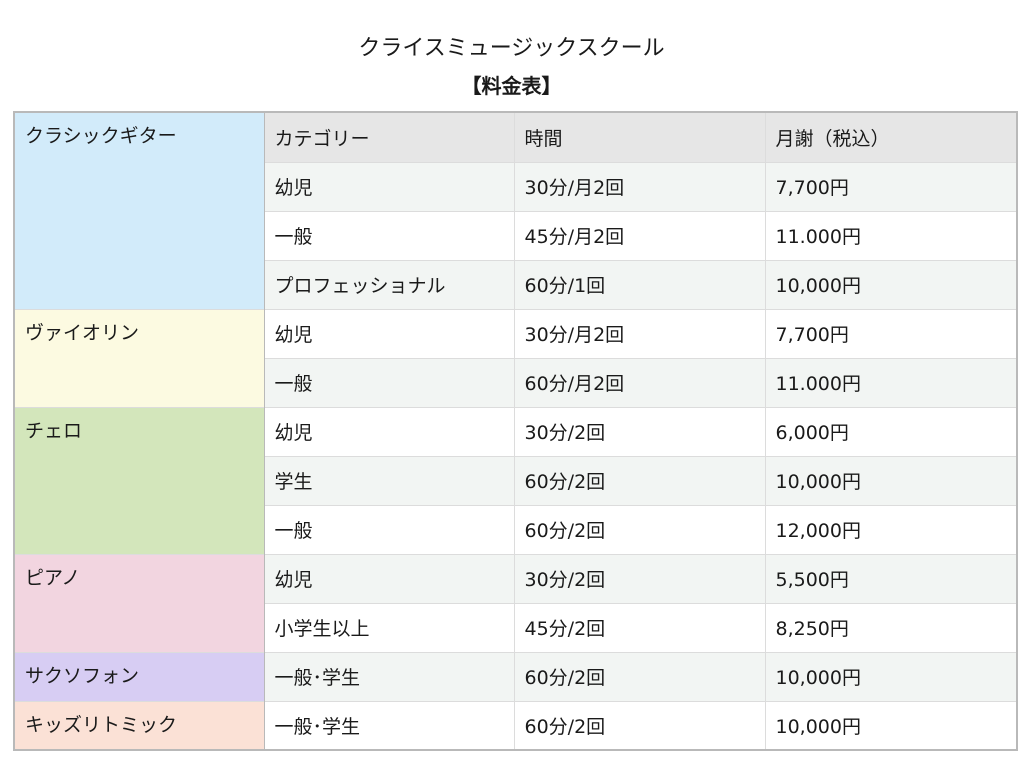  Describe the element at coordinates (388, 480) in the screenshot. I see `category-cell: 学生` at that location.